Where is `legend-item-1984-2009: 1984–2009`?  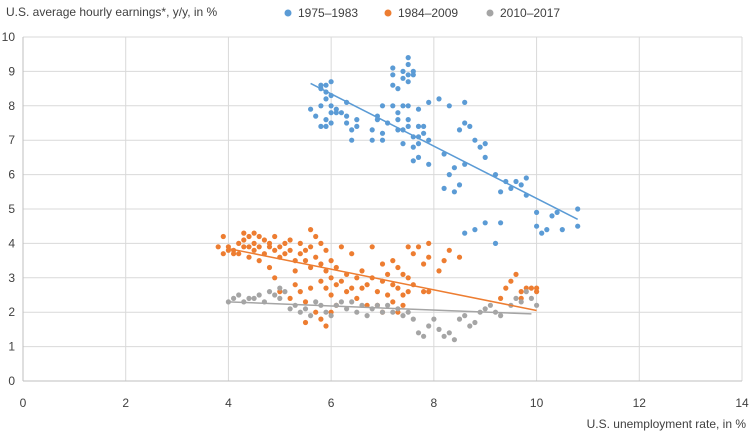
legend-item-1984-2009: 1984–2009 is located at coordinates (421, 13).